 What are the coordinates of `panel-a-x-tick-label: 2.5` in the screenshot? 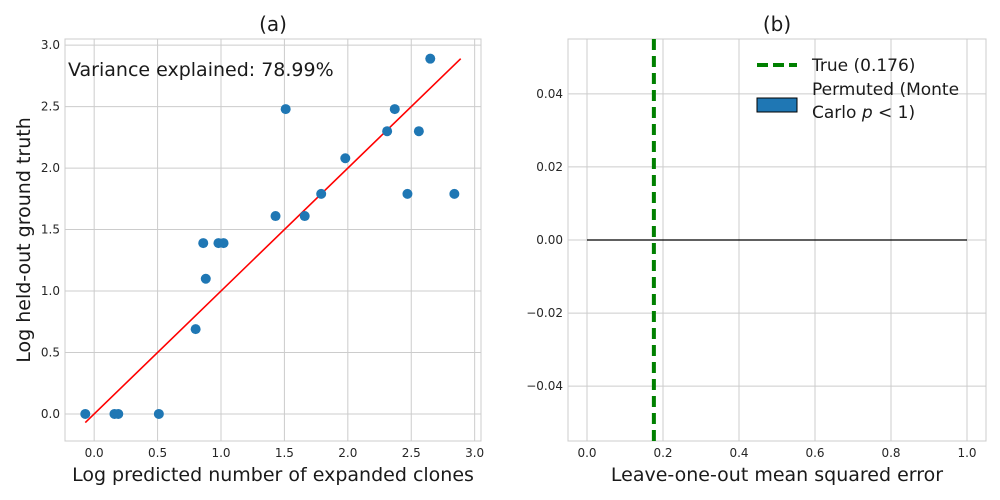 It's located at (411, 453).